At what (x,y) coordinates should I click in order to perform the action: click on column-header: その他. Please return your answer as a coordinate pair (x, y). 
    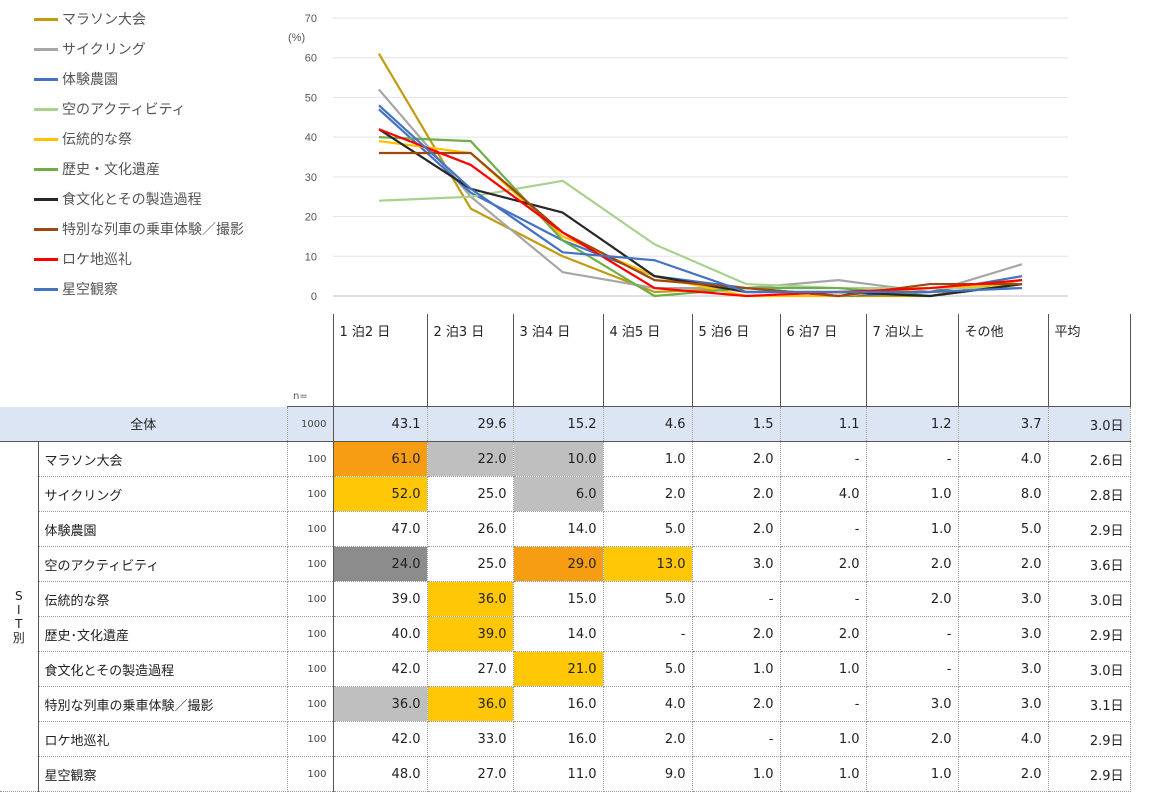
    Looking at the image, I should click on (1003, 360).